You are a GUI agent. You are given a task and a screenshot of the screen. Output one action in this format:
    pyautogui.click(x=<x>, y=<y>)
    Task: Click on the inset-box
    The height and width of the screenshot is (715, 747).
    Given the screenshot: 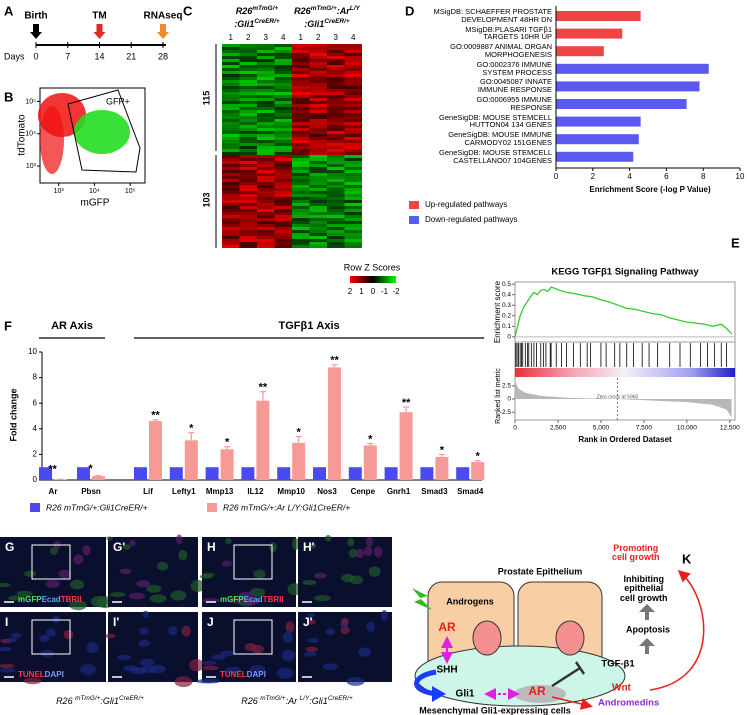 What is the action you would take?
    pyautogui.click(x=51, y=562)
    